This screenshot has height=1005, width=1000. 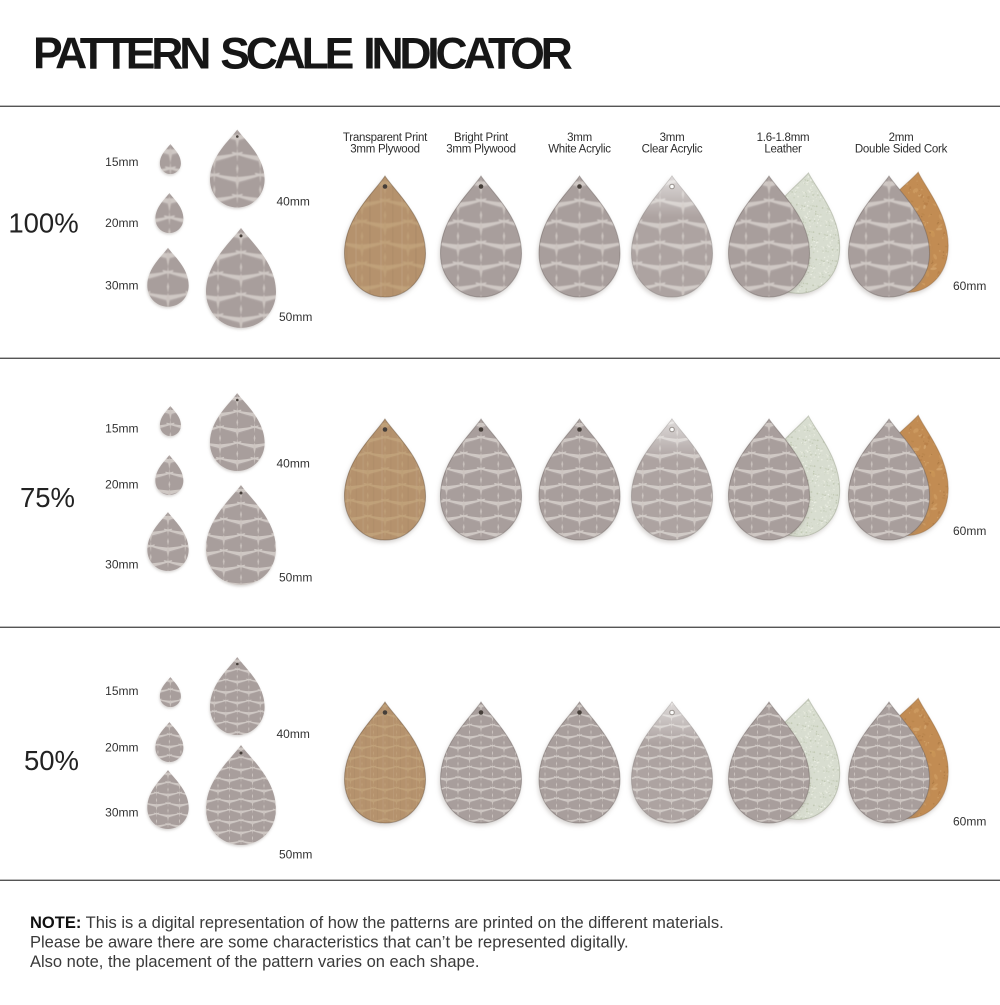 What do you see at coordinates (51, 760) in the screenshot?
I see `svg-text: 50%` at bounding box center [51, 760].